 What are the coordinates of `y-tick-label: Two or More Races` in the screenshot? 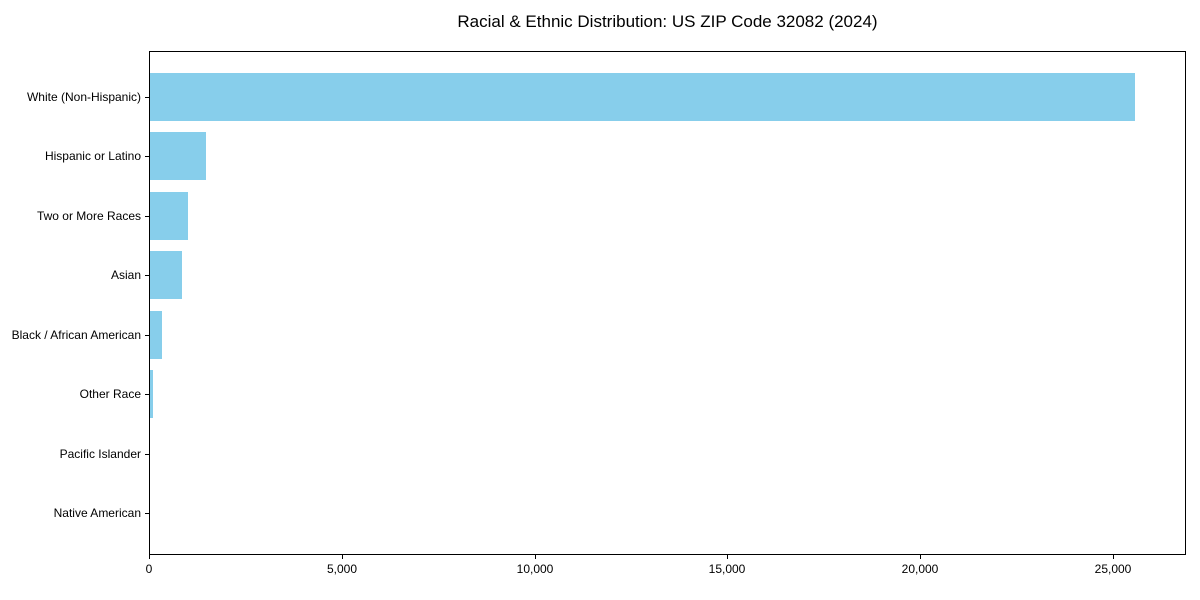 It's located at (88, 215).